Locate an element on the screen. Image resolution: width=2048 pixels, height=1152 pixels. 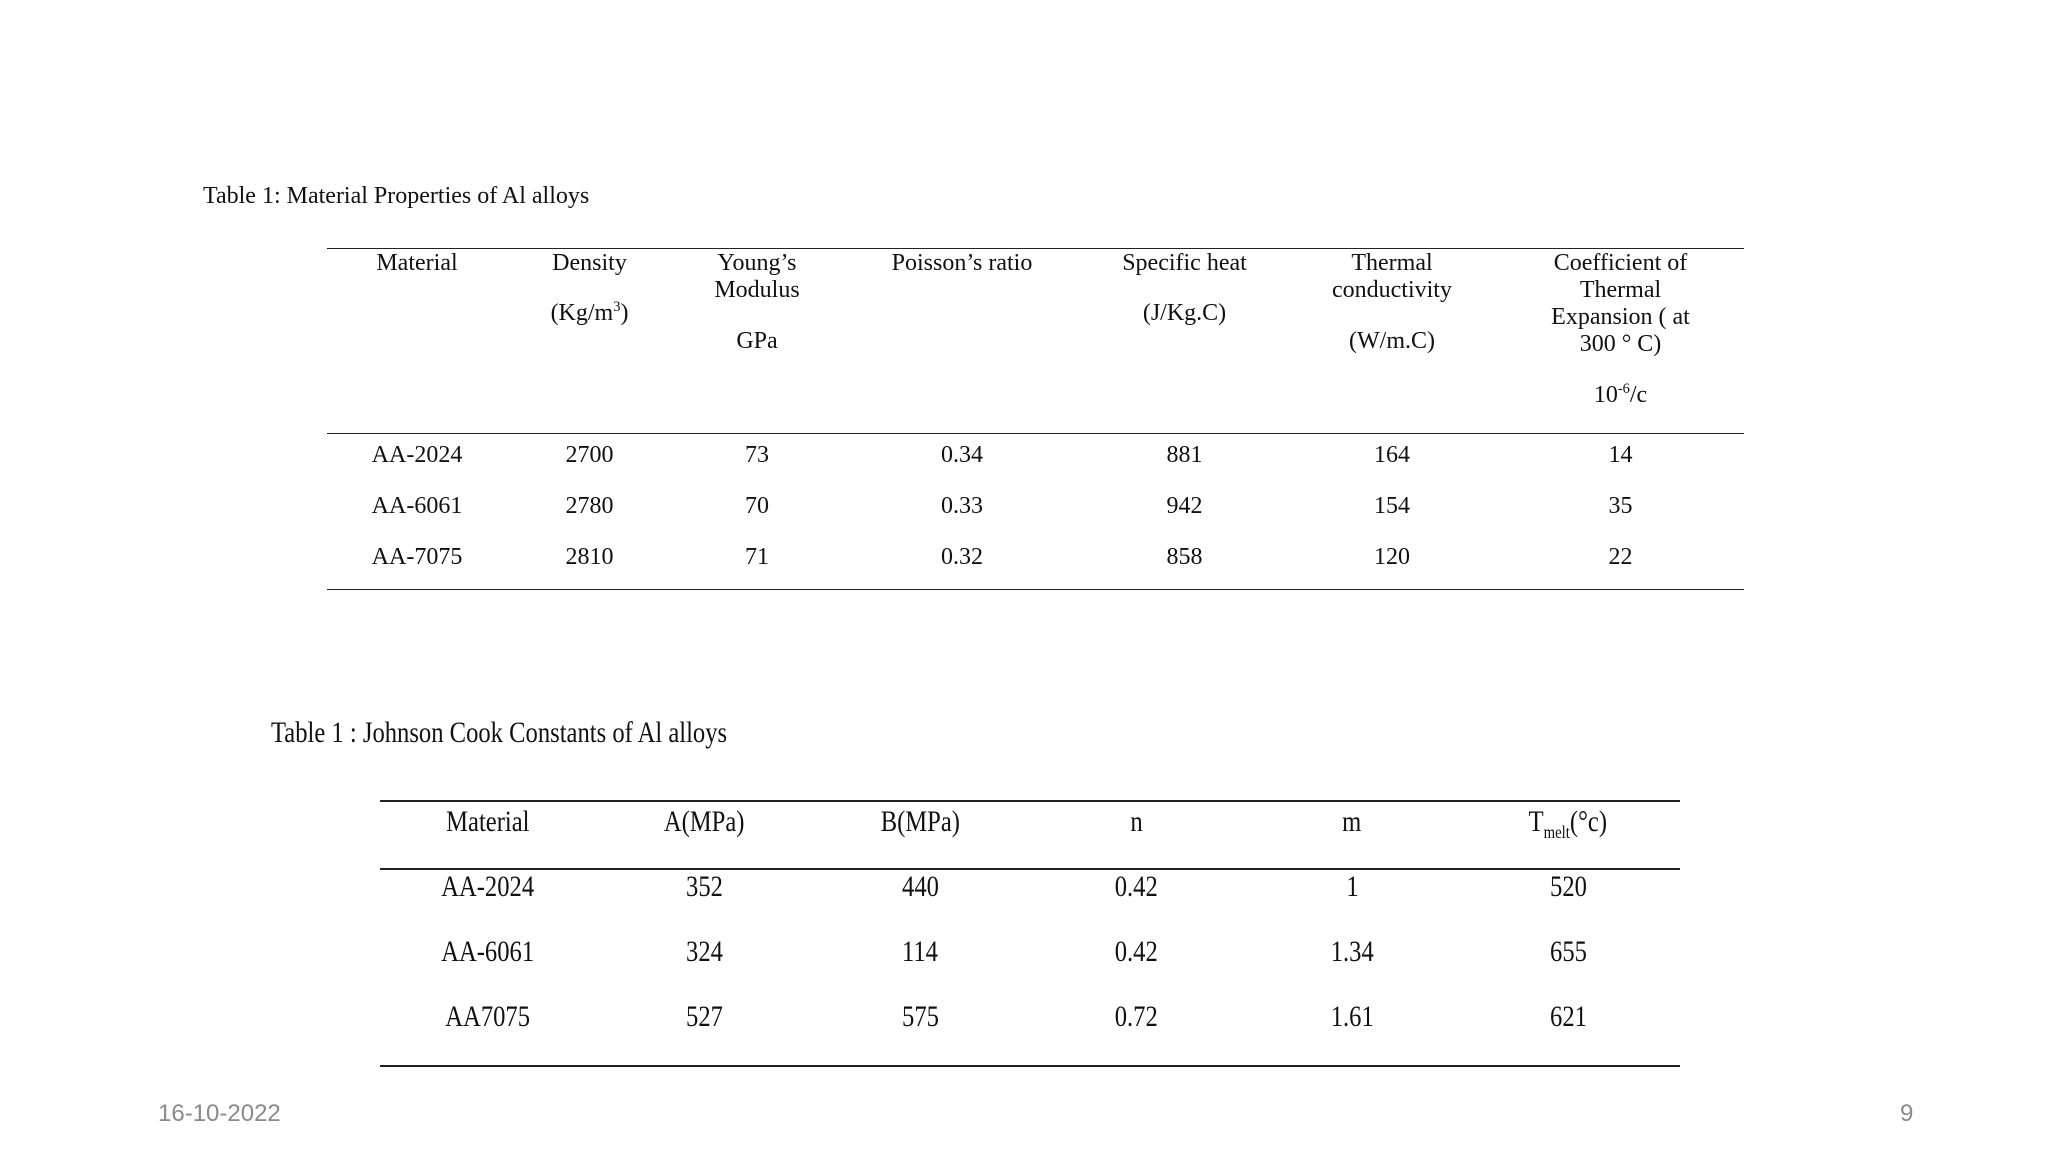
table2-cell-text: AA-6061 is located at coordinates (488, 951).